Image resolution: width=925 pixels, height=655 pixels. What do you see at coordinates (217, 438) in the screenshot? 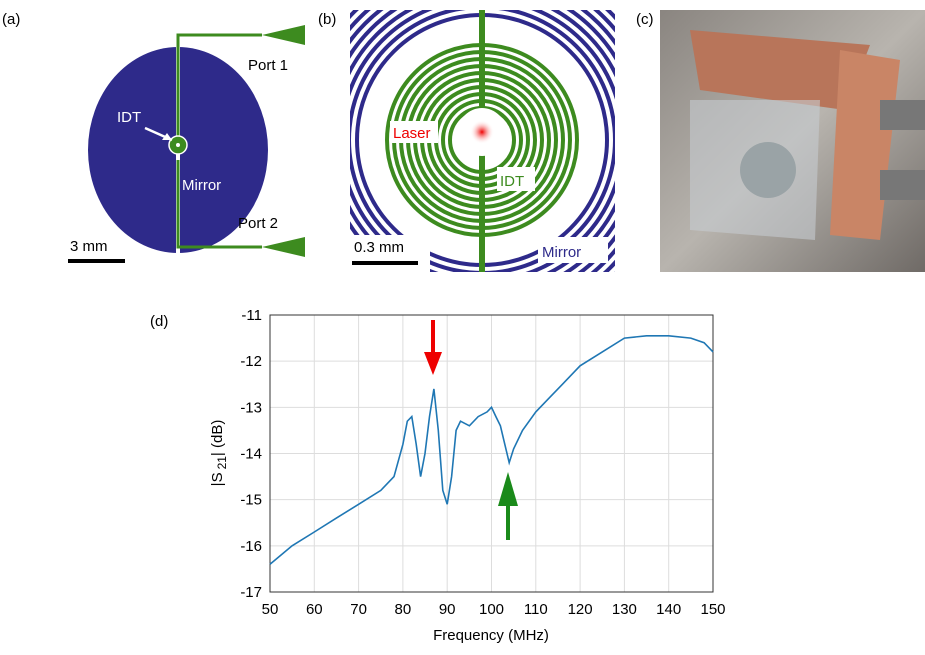
I see `y-axis-label-part: | (dB)` at bounding box center [217, 438].